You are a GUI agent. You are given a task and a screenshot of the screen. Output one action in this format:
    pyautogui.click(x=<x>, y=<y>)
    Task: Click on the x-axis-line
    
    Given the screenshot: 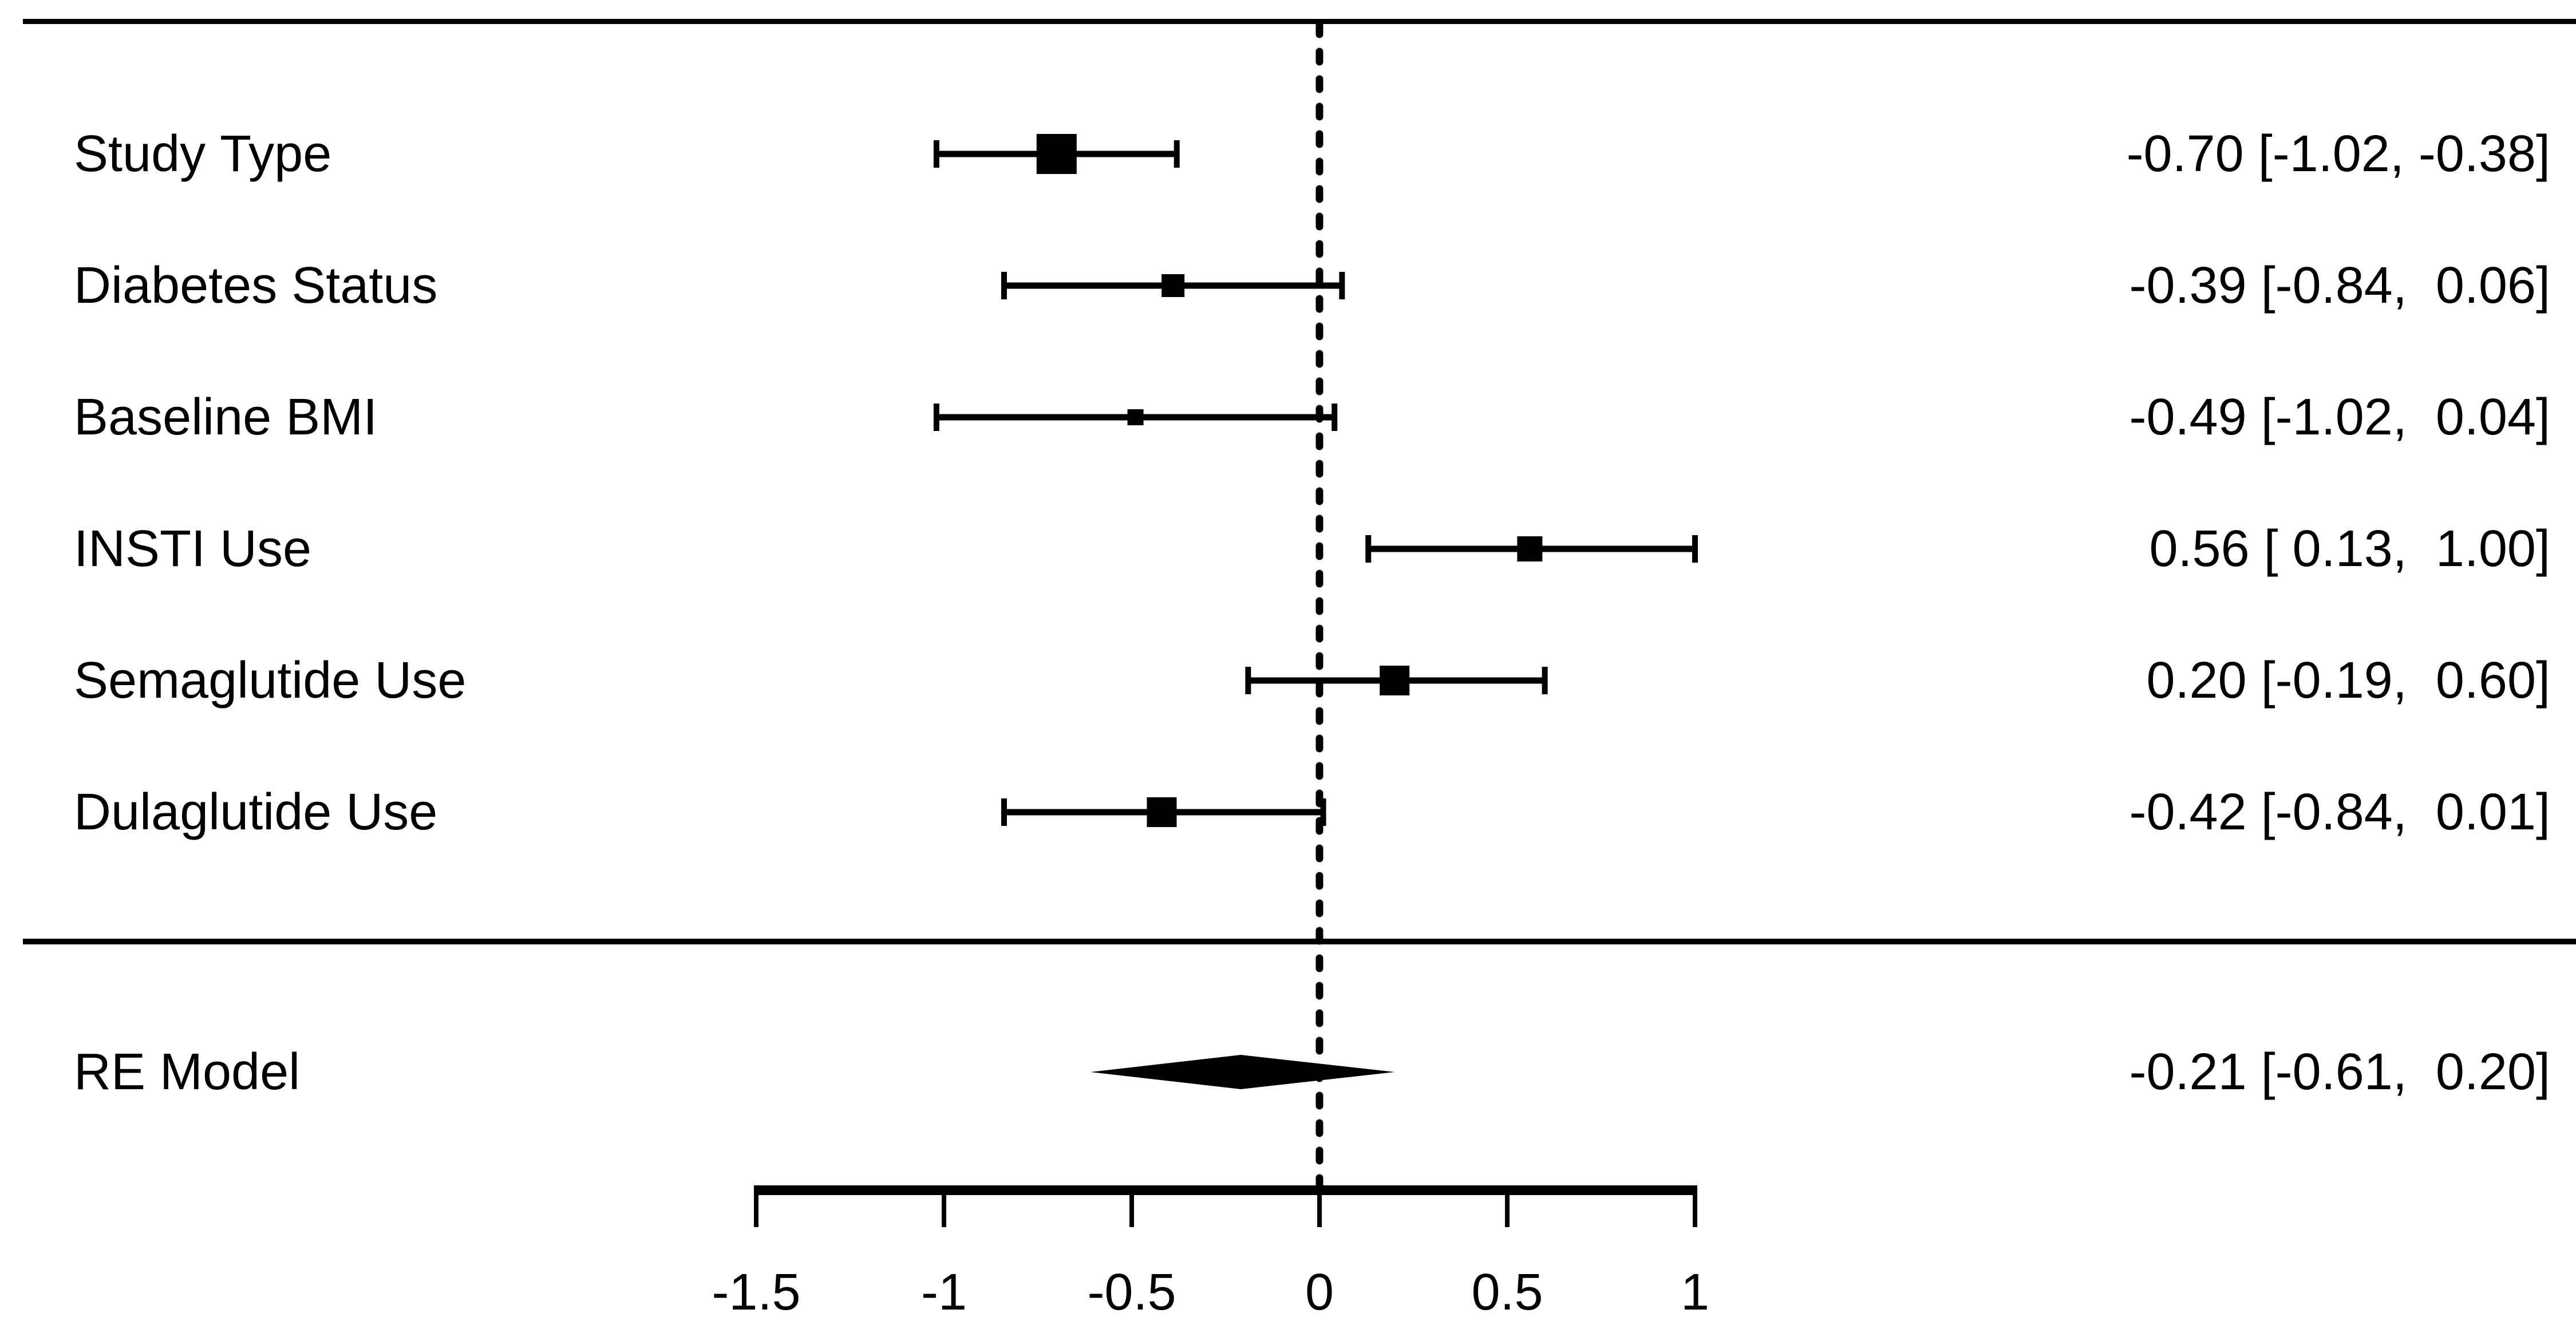 What is the action you would take?
    pyautogui.click(x=1225, y=1190)
    